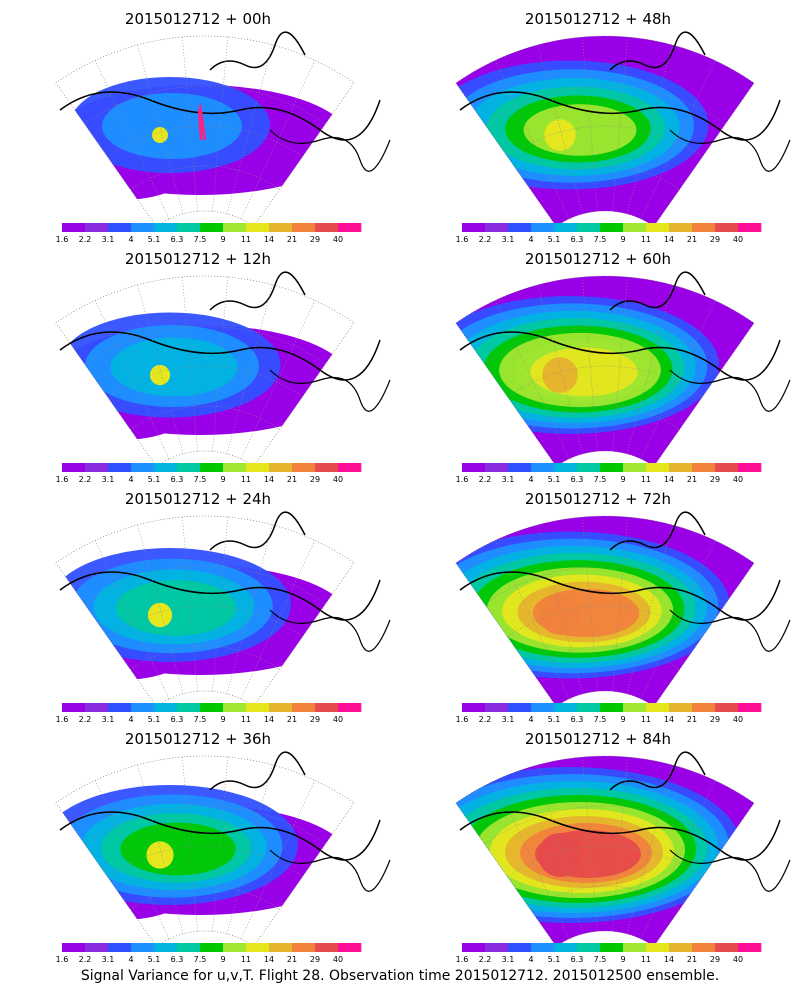 The height and width of the screenshot is (1000, 800). What do you see at coordinates (154, 479) in the screenshot?
I see `colorbar-tick-label: 5.1` at bounding box center [154, 479].